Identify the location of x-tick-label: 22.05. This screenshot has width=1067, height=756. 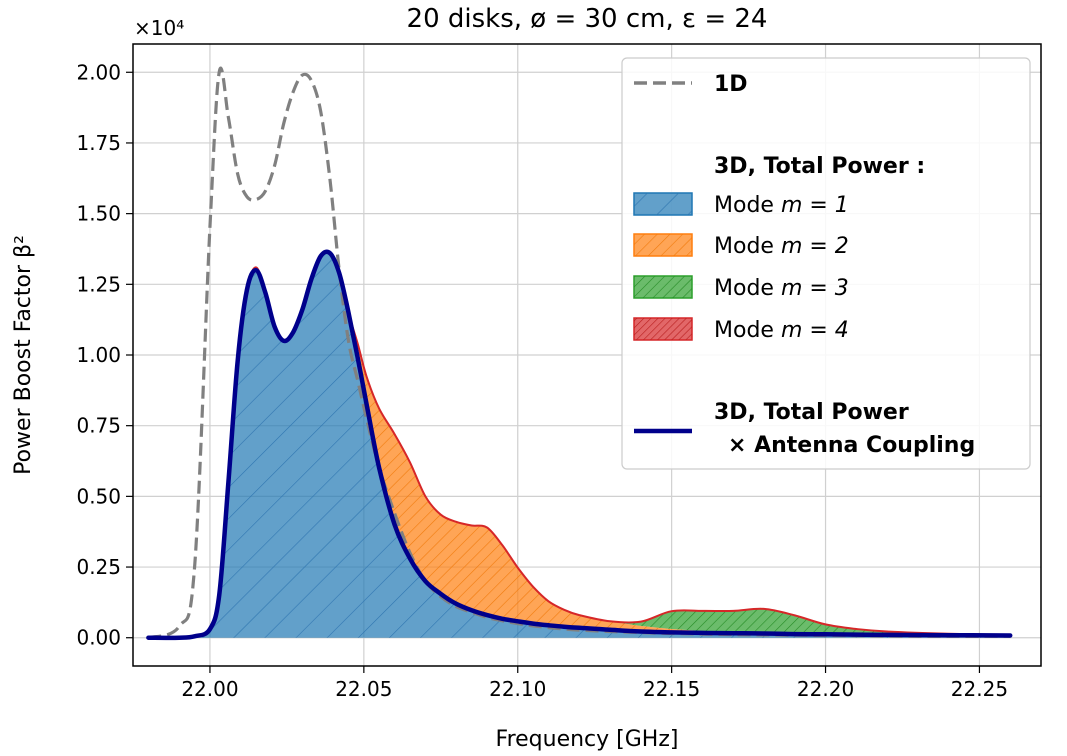
(363, 689).